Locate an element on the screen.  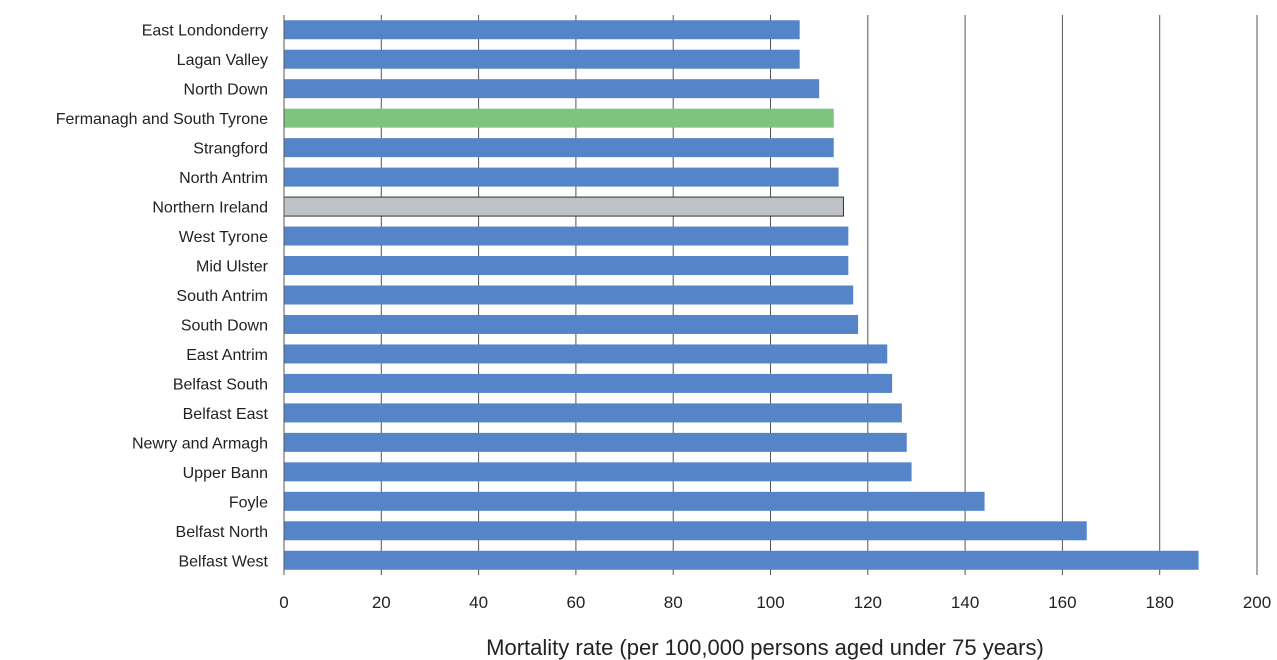
category-label-lagan-valley: Lagan Valley is located at coordinates (222, 60).